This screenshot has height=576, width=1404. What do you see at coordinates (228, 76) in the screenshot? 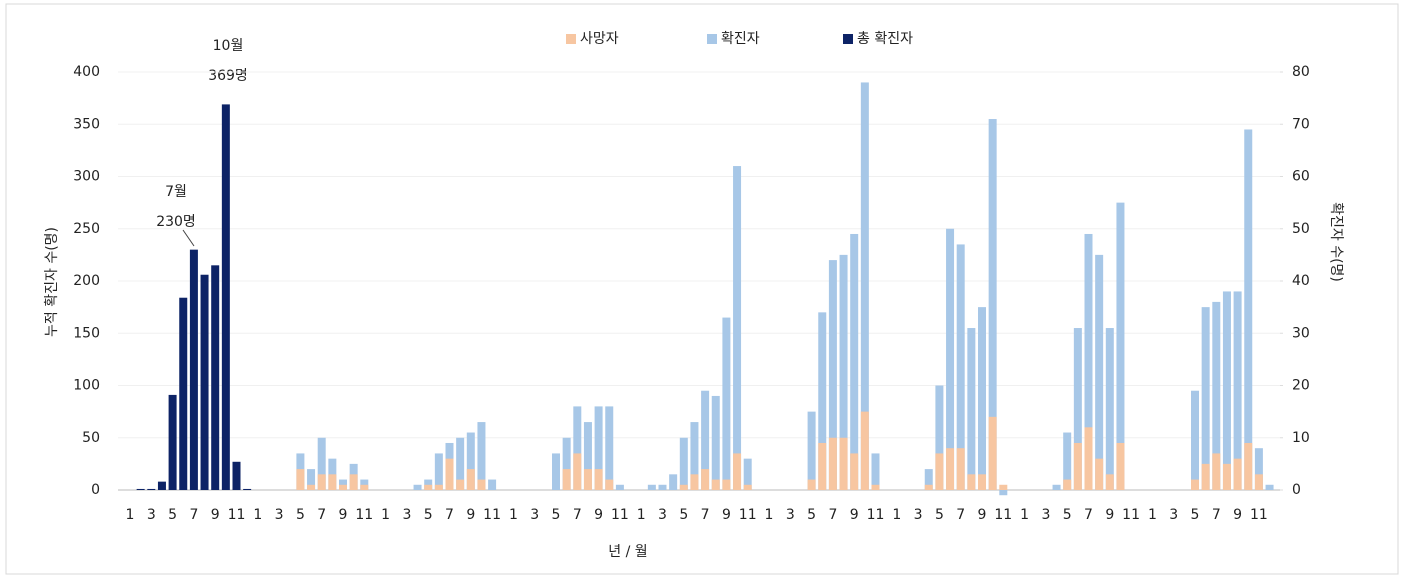
I see `annotation: 369명` at bounding box center [228, 76].